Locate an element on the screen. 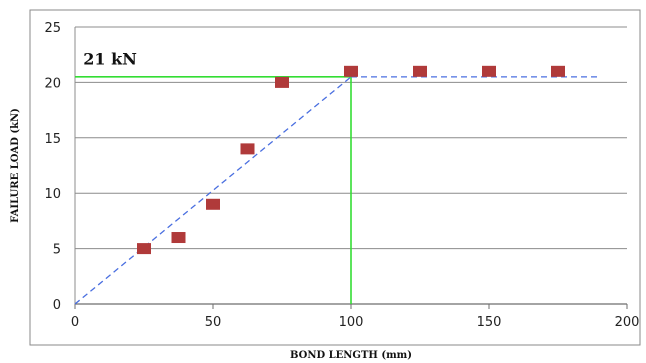 This screenshot has width=646, height=363. x-tick-label: 100 is located at coordinates (351, 322).